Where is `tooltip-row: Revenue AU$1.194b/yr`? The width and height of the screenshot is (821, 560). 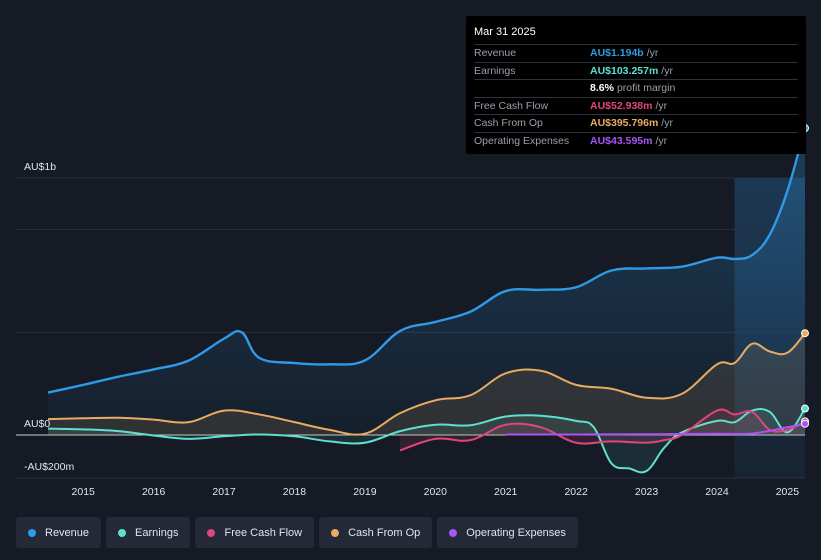
tooltip-row: Revenue AU$1.194b/yr is located at coordinates (636, 53).